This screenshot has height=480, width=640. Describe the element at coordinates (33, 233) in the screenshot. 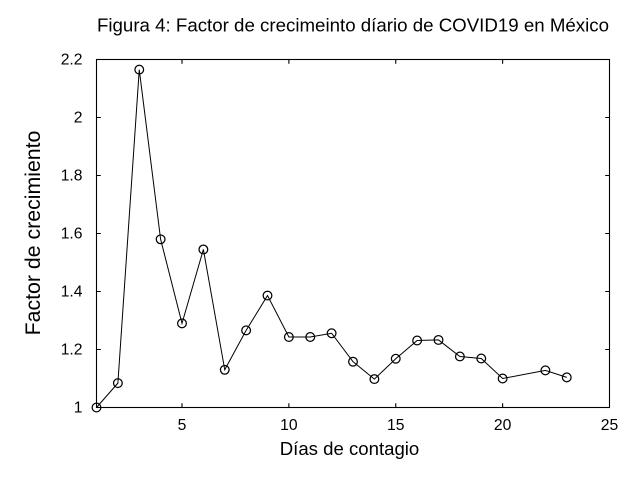

I see `svg-text: Factor de crecimiento` at that location.